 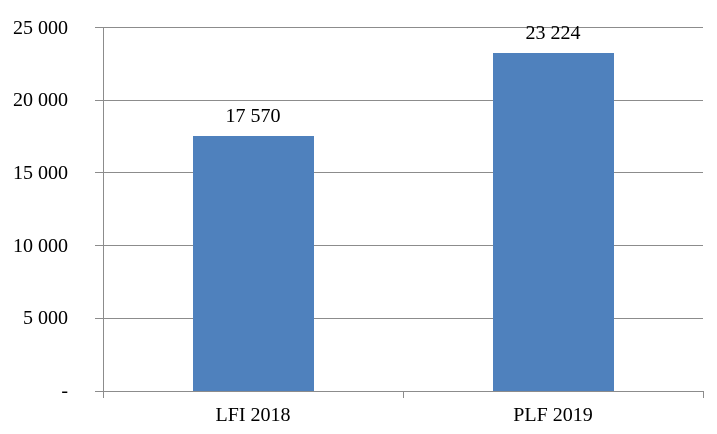 What do you see at coordinates (40, 100) in the screenshot?
I see `y-tick-label: 20 000` at bounding box center [40, 100].